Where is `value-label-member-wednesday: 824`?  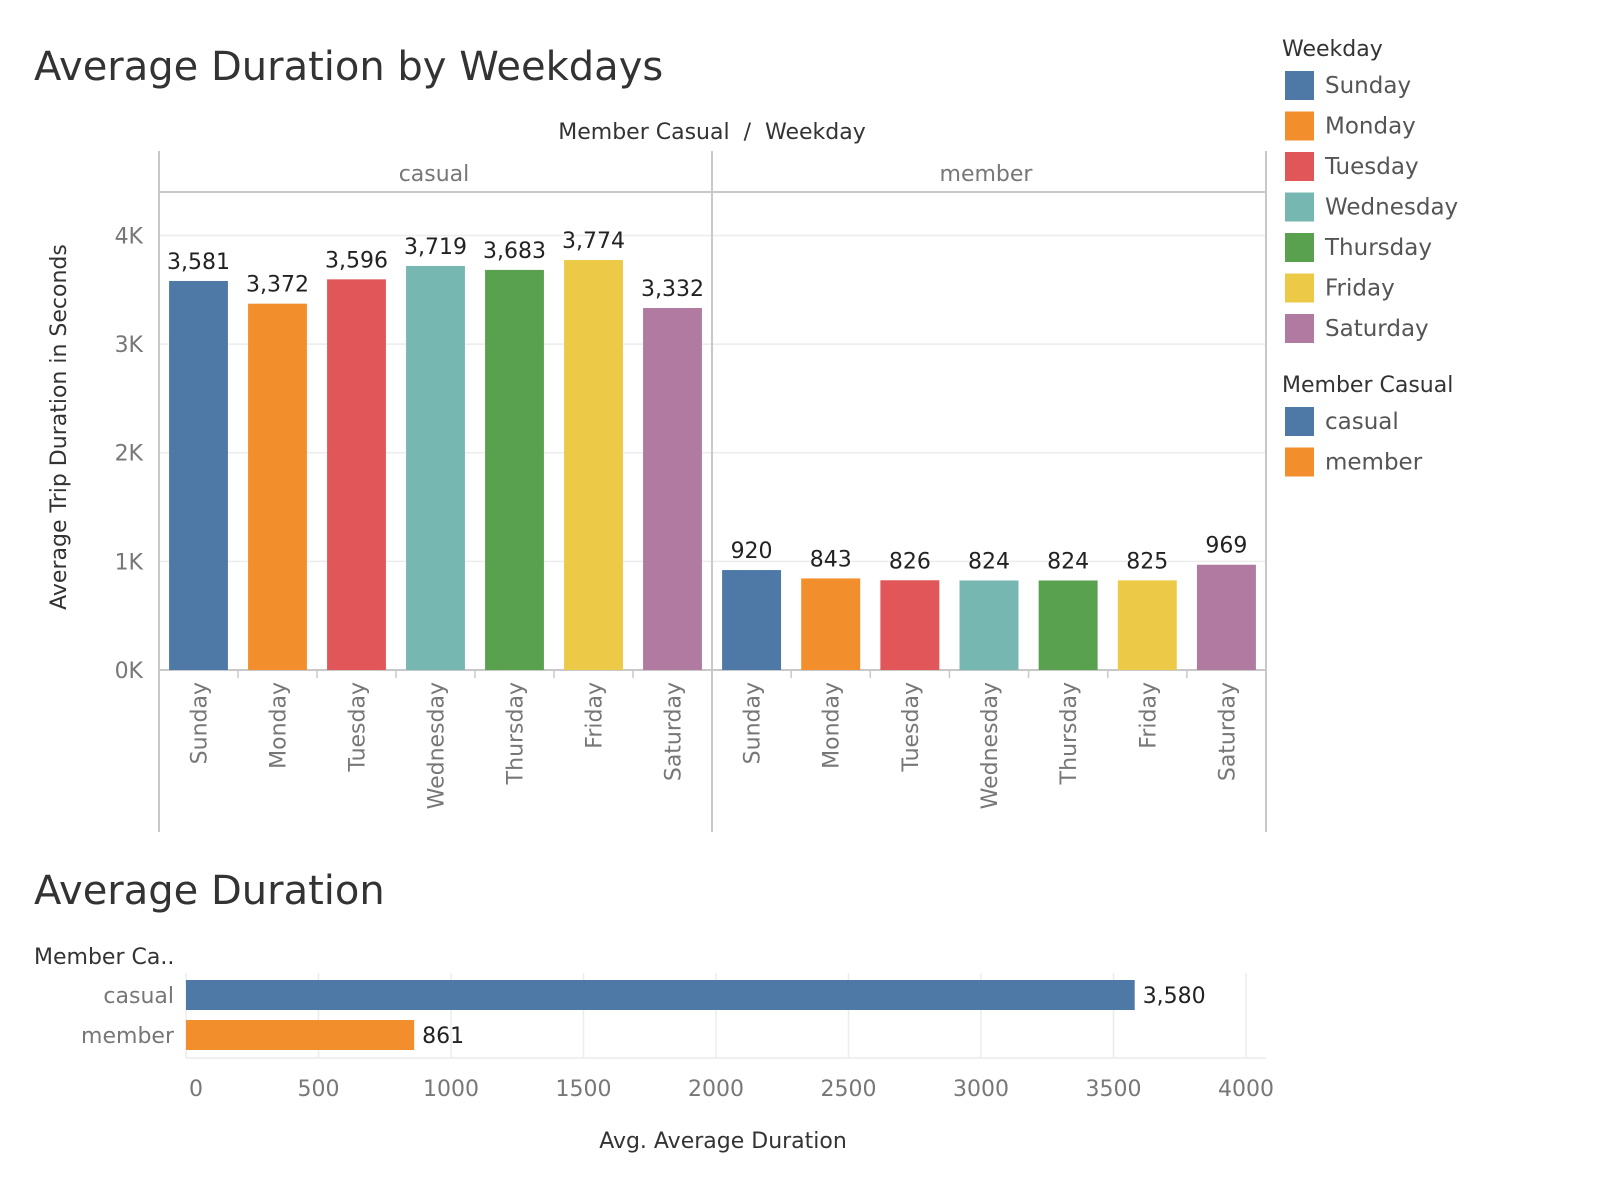 value-label-member-wednesday: 824 is located at coordinates (989, 561).